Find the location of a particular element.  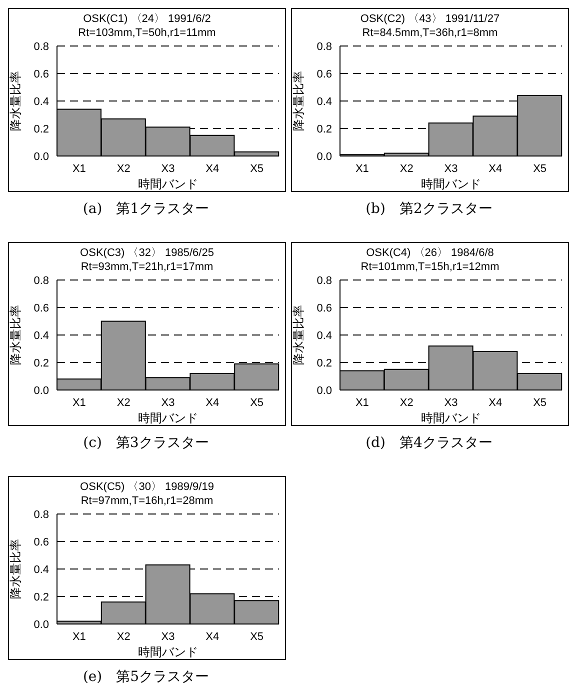

chart-title: OSK(C4) 〈26〉 1984/6/8 is located at coordinates (430, 253).